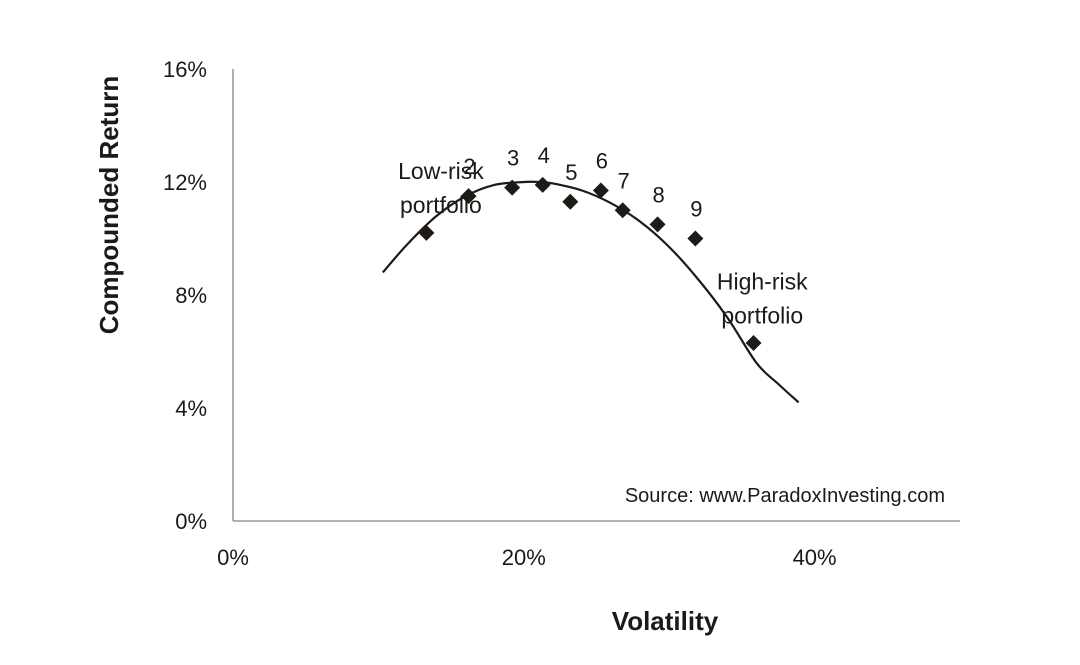 The width and height of the screenshot is (1080, 665). What do you see at coordinates (624, 180) in the screenshot?
I see `data-point-label: 7` at bounding box center [624, 180].